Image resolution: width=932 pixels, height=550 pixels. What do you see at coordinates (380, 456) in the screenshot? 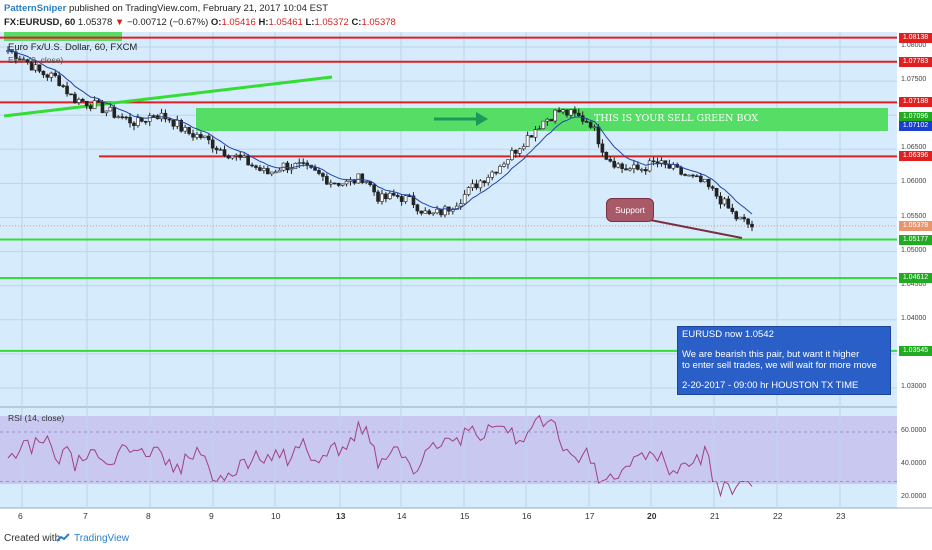
I see `rsi-line` at bounding box center [380, 456].